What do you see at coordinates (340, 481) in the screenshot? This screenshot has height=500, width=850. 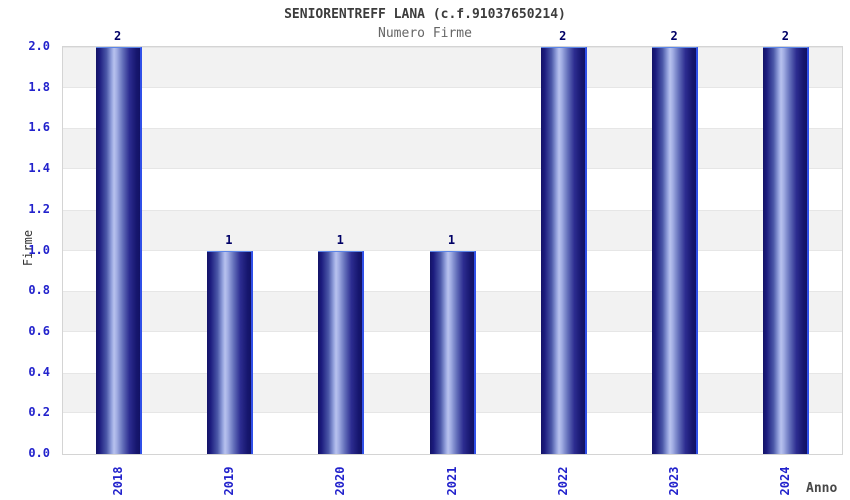 I see `x-tick-label: 2020` at bounding box center [340, 481].